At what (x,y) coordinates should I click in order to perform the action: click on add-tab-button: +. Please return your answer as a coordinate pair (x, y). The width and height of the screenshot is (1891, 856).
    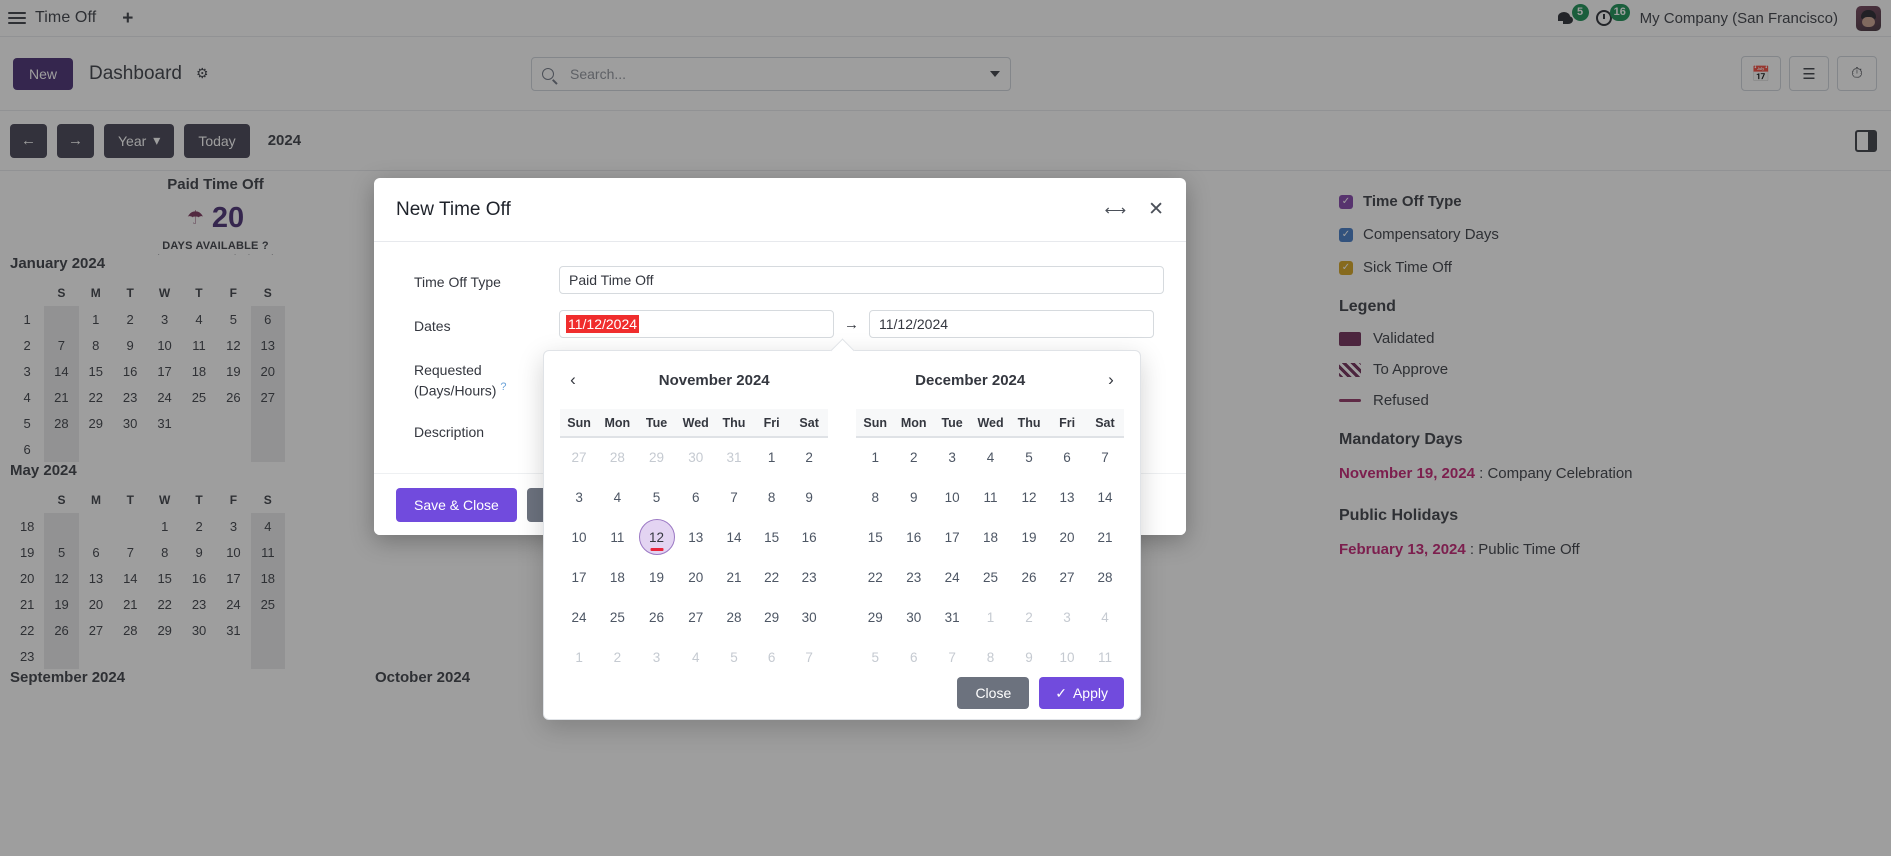
    Looking at the image, I should click on (128, 18).